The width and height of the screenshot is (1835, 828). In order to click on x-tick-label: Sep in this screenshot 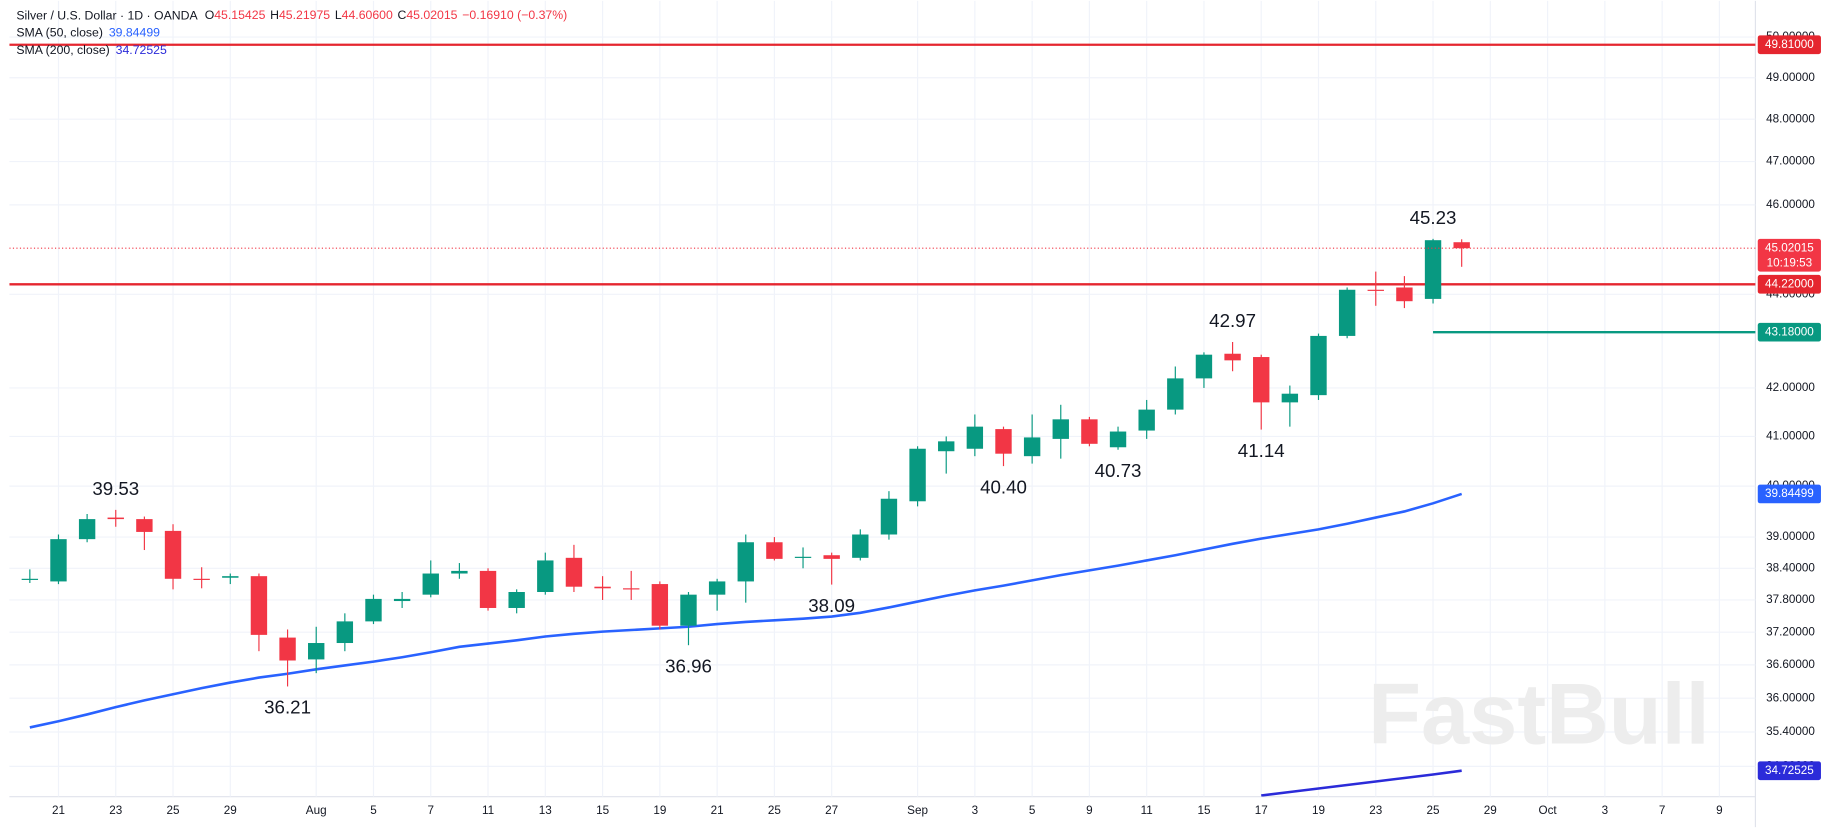, I will do `click(917, 810)`.